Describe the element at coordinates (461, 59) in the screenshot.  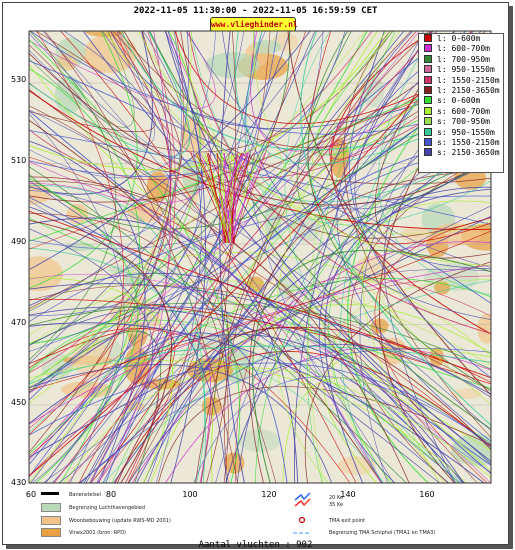
I see `legend-item: l: 700-950m` at that location.